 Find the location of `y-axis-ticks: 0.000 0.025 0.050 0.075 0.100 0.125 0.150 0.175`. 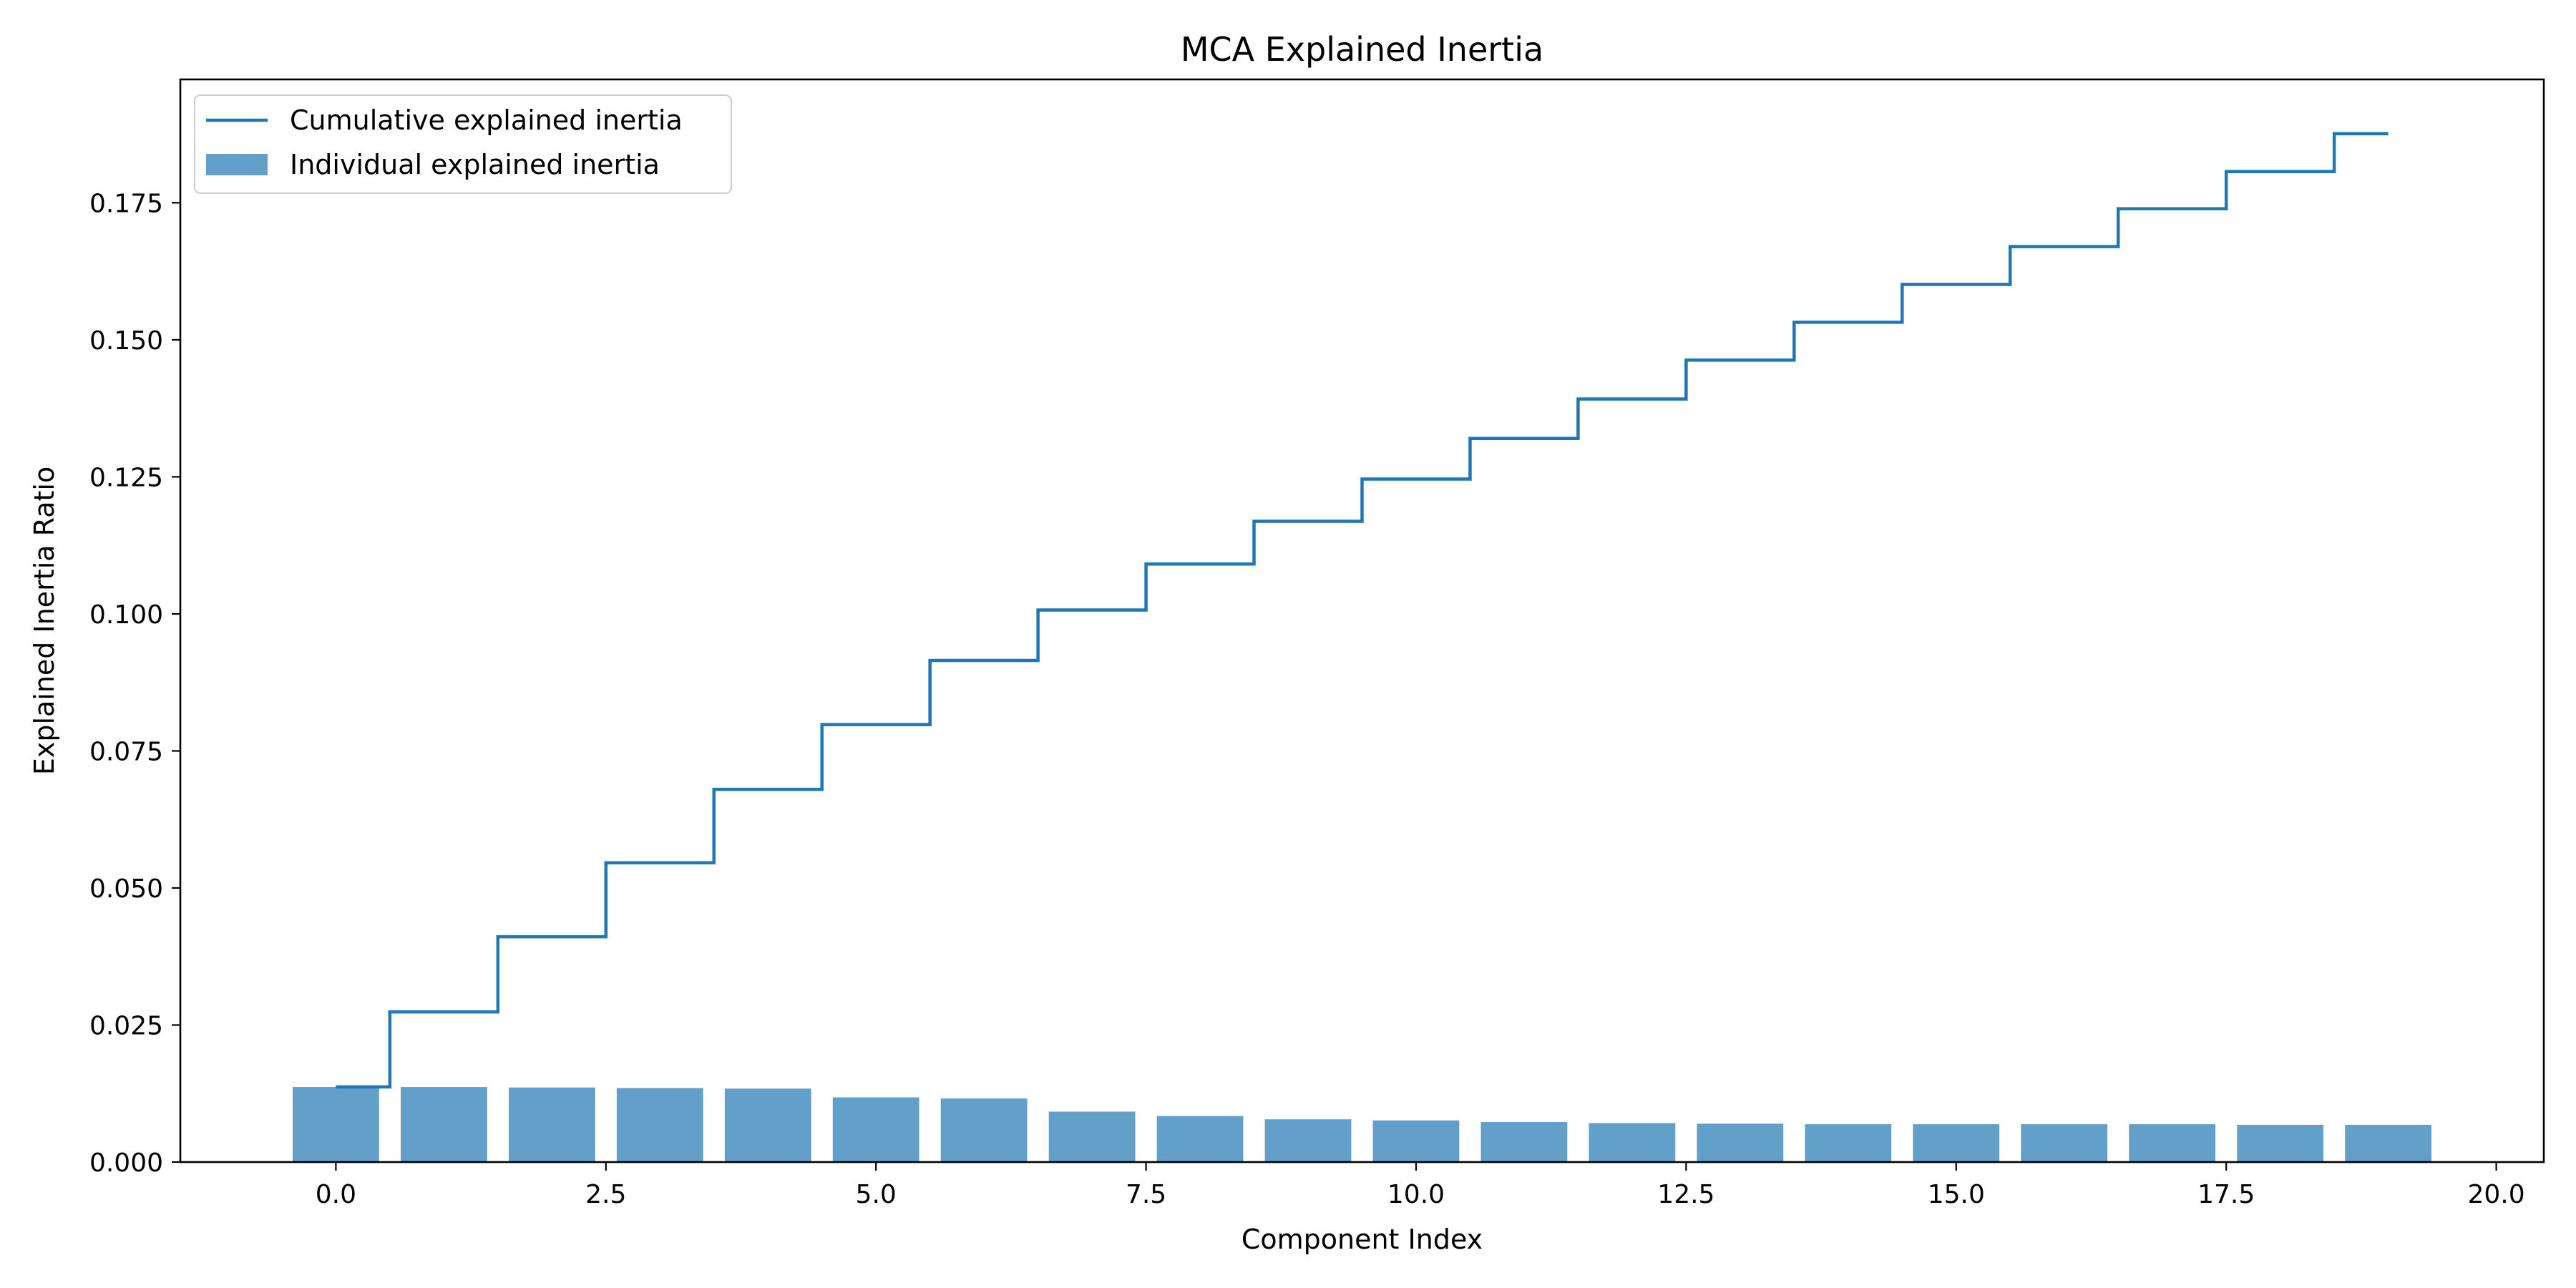

y-axis-ticks: 0.000 0.025 0.050 0.075 0.100 0.125 0.150 0.175 is located at coordinates (134, 683).